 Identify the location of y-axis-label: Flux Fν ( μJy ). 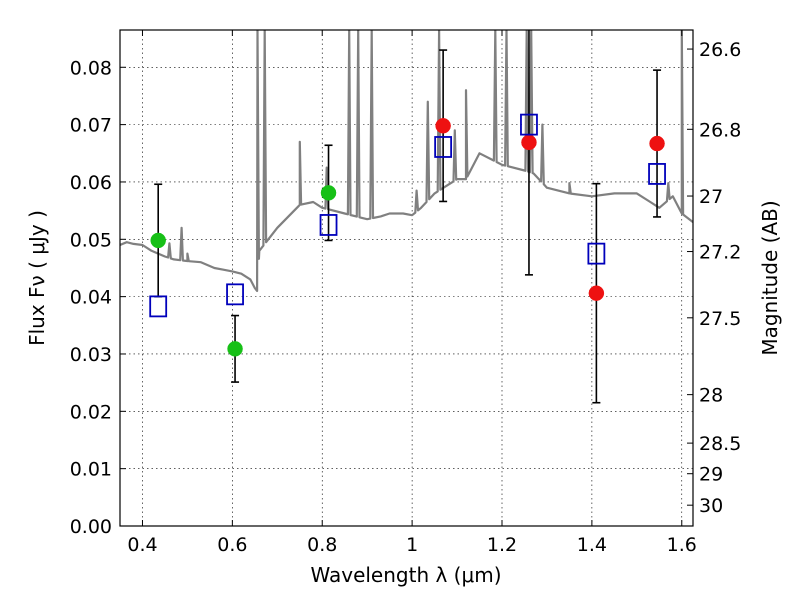
(37, 278).